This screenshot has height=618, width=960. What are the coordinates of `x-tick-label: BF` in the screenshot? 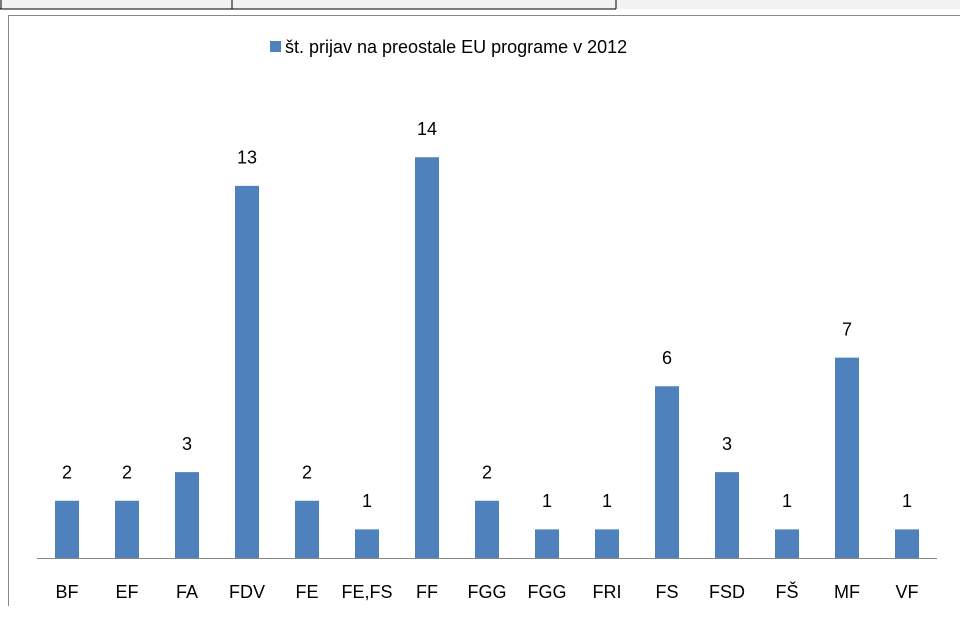 It's located at (66, 592).